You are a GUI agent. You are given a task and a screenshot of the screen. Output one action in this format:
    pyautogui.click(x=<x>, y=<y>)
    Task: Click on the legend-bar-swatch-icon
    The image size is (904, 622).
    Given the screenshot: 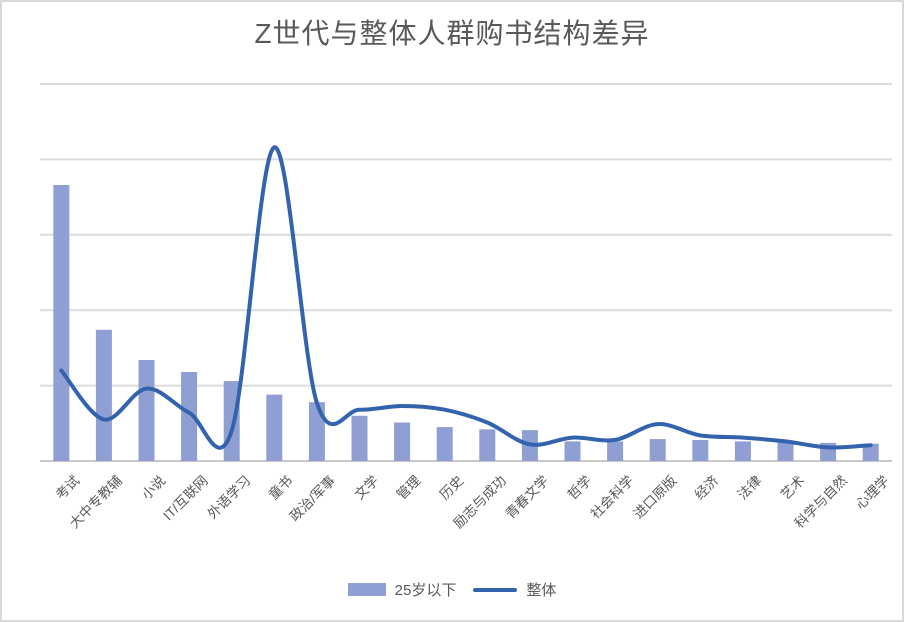 What is the action you would take?
    pyautogui.click(x=366, y=589)
    